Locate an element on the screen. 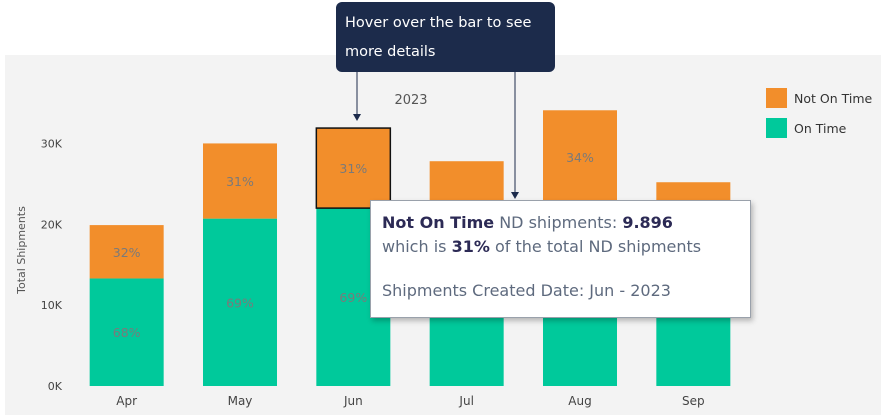 This screenshot has width=885, height=418. tooltip-metric: ND shipments is located at coordinates (555, 222).